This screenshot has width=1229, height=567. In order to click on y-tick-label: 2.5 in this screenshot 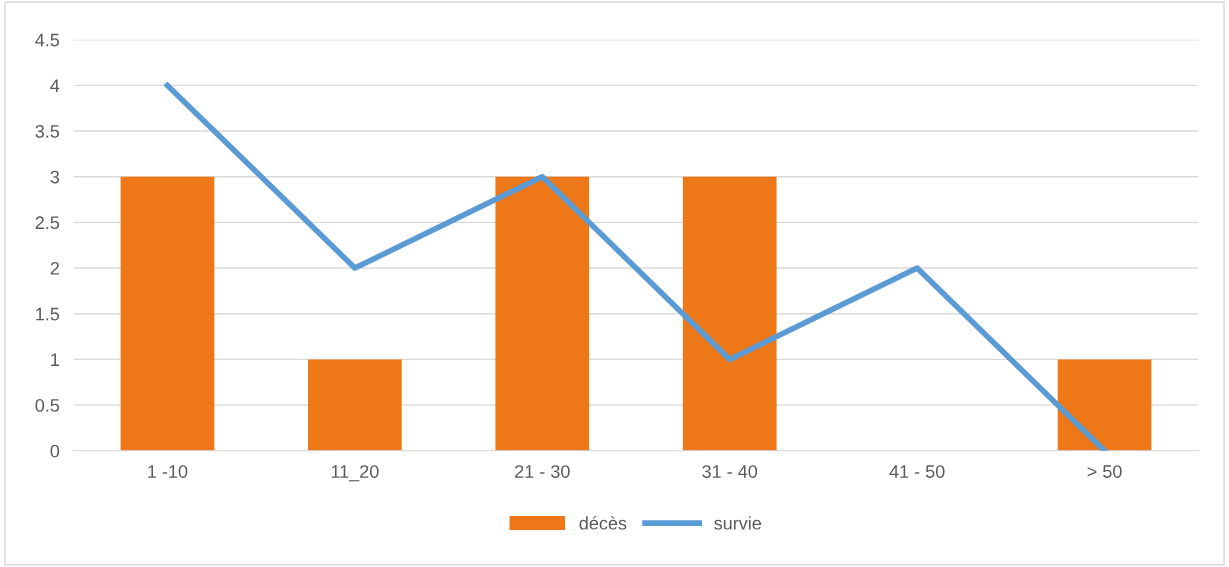, I will do `click(47, 223)`.